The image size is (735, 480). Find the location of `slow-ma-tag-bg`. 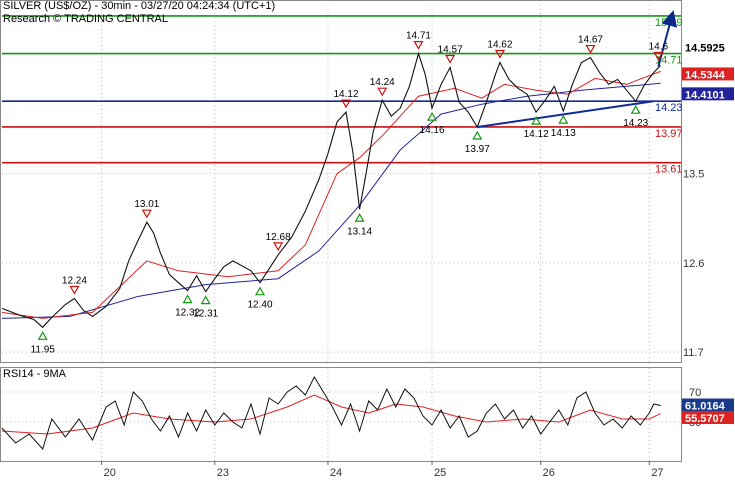

slow-ma-tag-bg is located at coordinates (708, 94).